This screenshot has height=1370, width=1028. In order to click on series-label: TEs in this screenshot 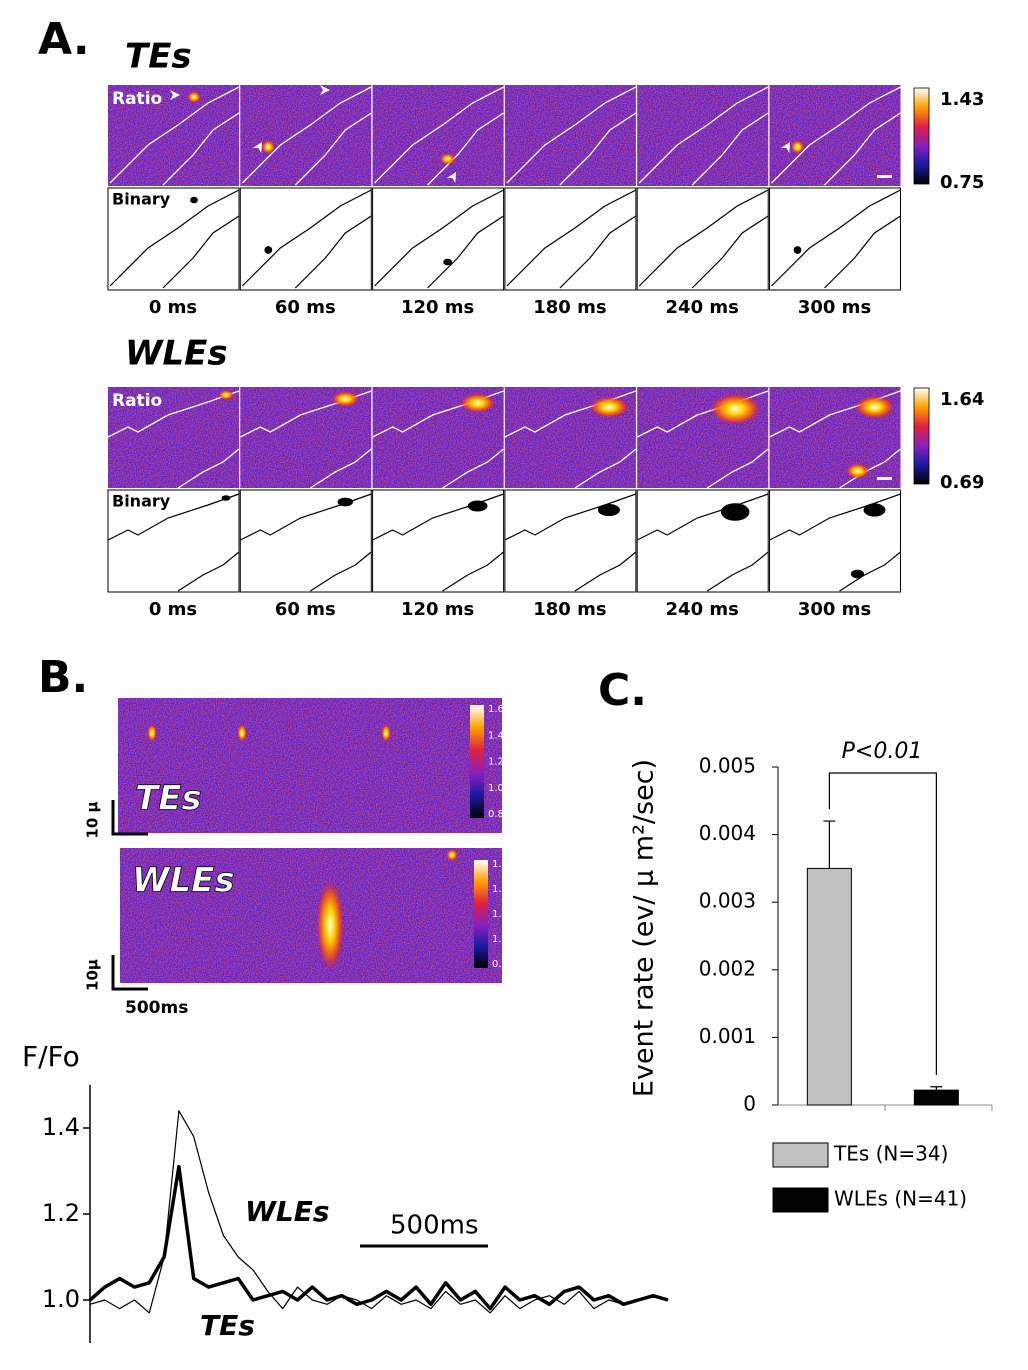, I will do `click(227, 1325)`.